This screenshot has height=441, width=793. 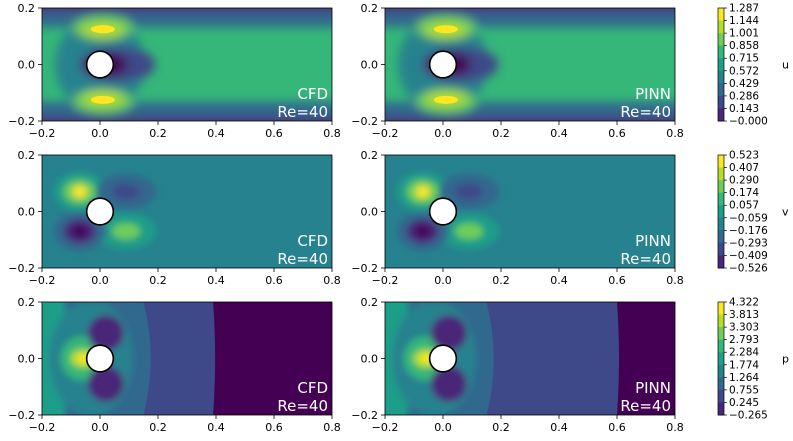 What do you see at coordinates (312, 94) in the screenshot?
I see `annotation-method: CFD` at bounding box center [312, 94].